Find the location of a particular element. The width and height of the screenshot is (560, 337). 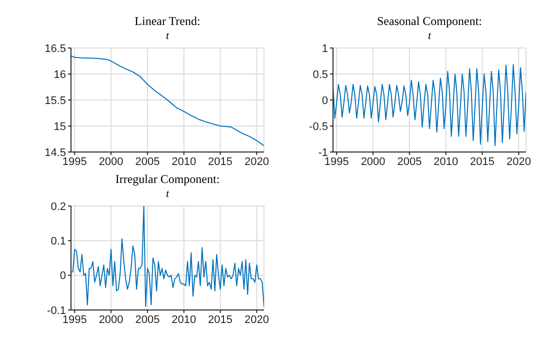

chart-title: Linear Trend: is located at coordinates (168, 22).